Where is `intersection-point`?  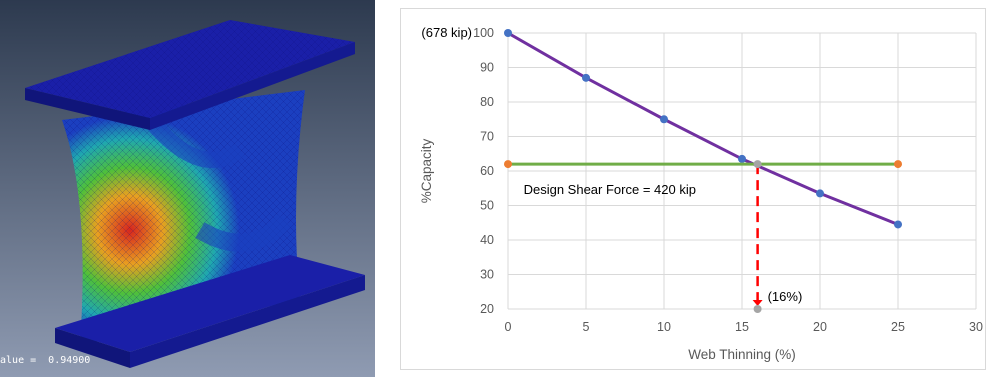 intersection-point is located at coordinates (757, 164).